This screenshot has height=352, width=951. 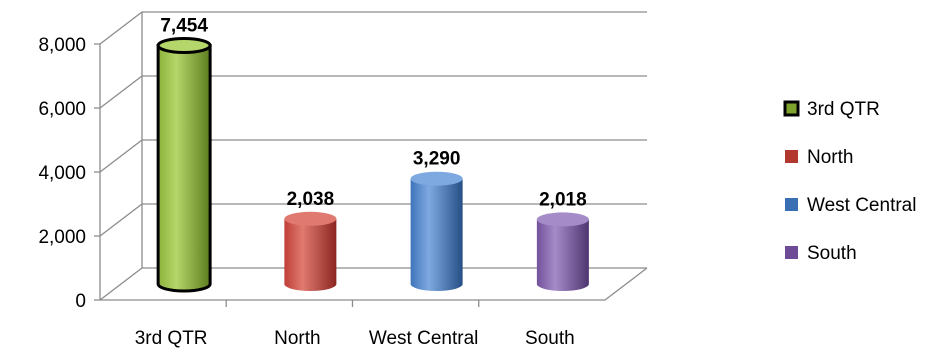 What do you see at coordinates (62, 45) in the screenshot?
I see `y-tick-label: 8,000` at bounding box center [62, 45].